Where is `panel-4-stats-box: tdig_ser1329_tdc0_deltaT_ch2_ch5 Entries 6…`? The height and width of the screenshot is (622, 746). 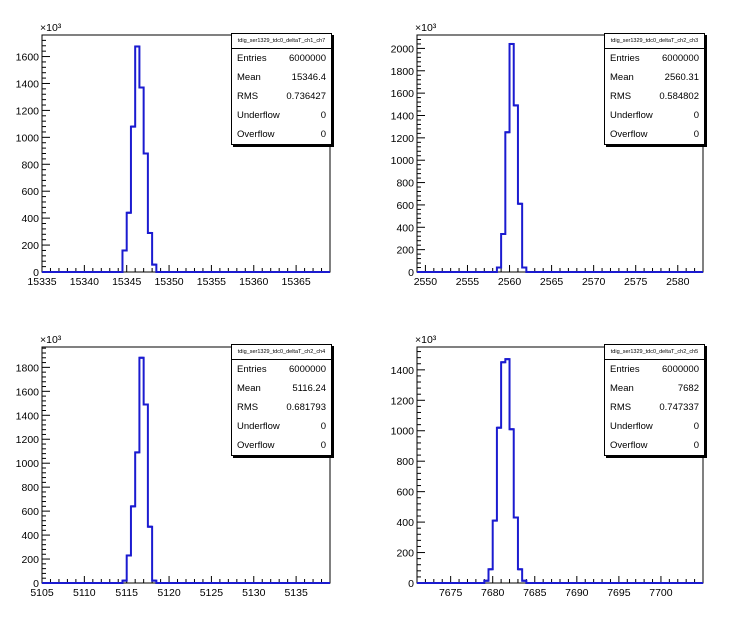
panel-4-stats-box: tdig_ser1329_tdc0_deltaT_ch2_ch5 Entries 6… is located at coordinates (654, 400).